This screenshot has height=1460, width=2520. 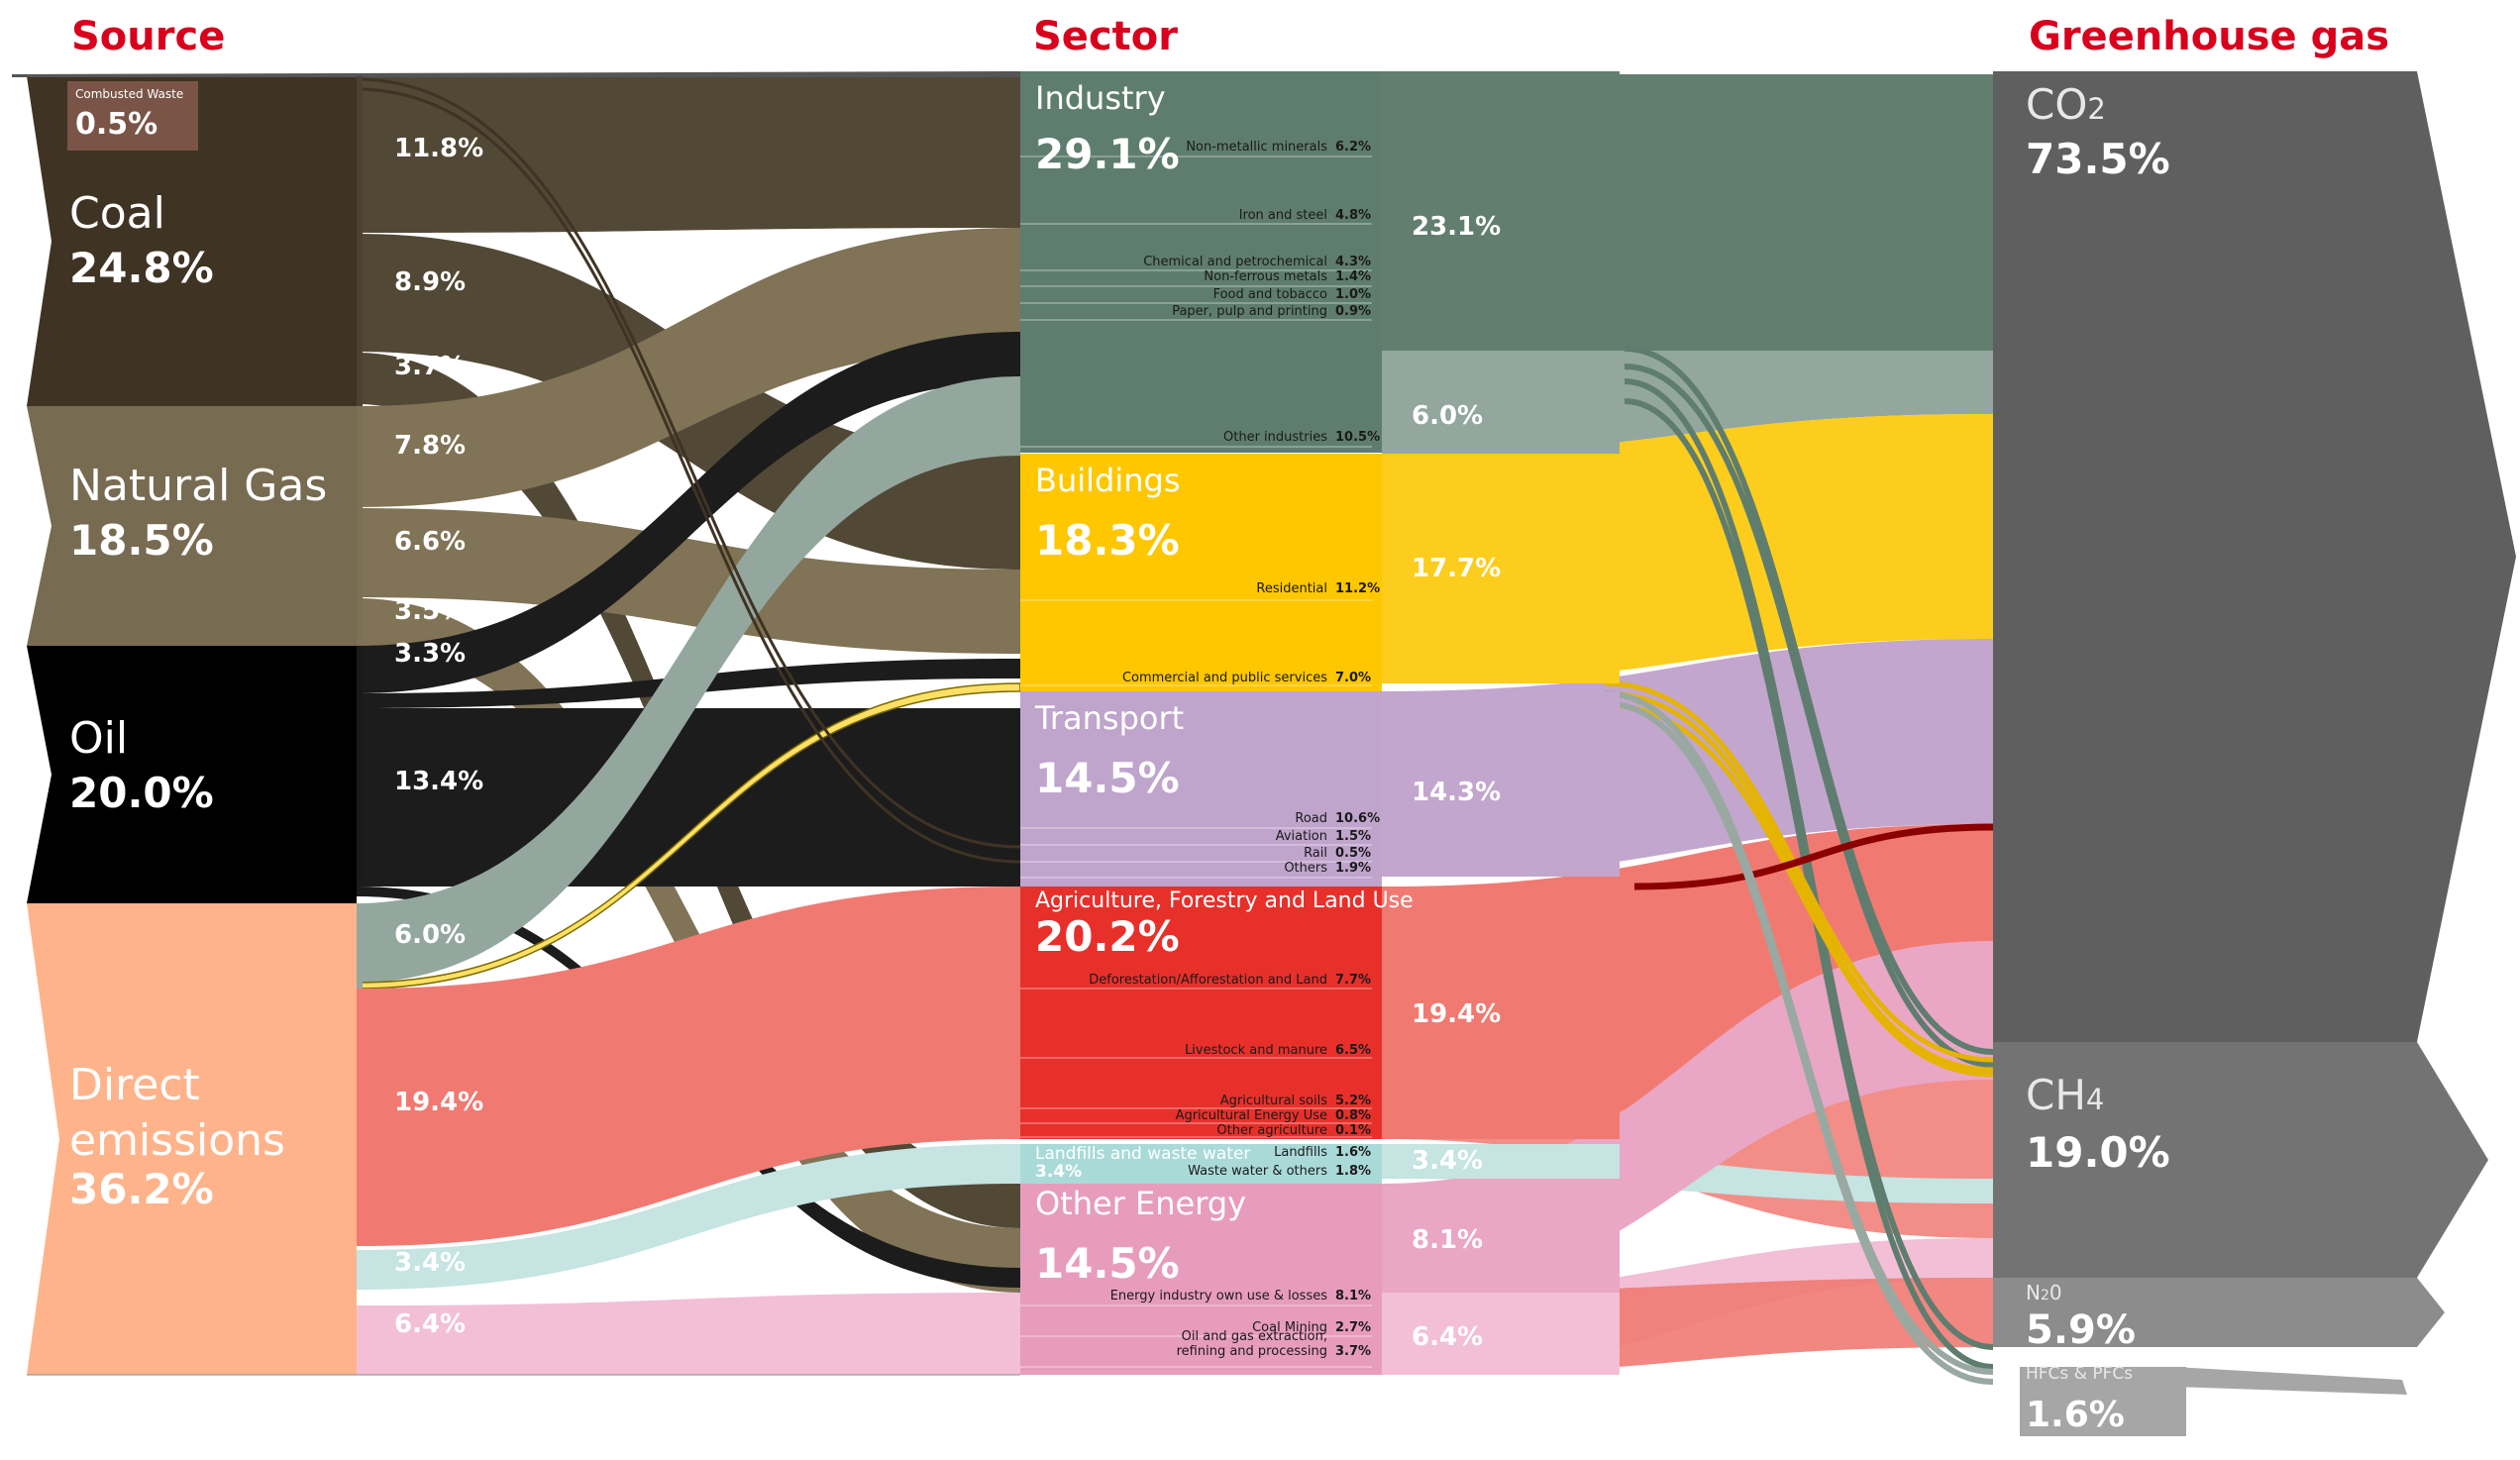 I want to click on gas-header: Greenhouse gas, so click(x=2209, y=36).